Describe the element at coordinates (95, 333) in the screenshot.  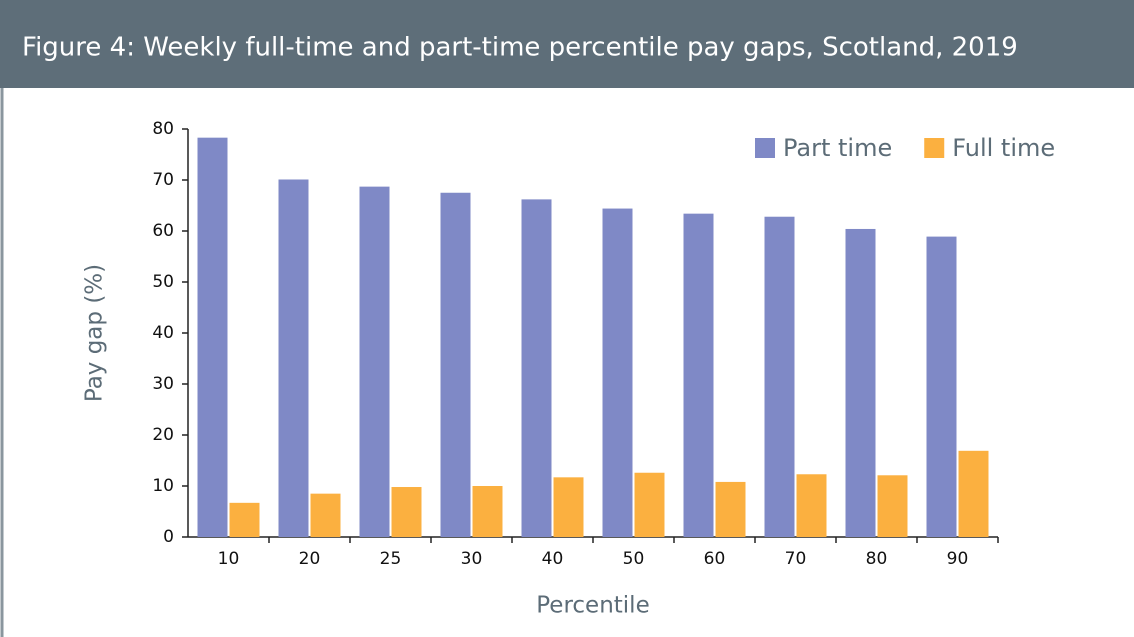
I see `y-axis-title: Pay gap (%)` at that location.